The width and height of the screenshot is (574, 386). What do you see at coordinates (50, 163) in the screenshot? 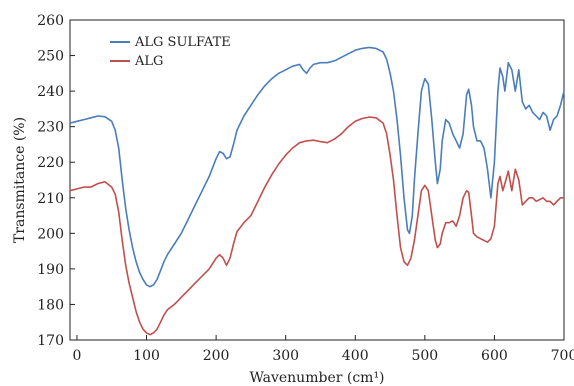
I see `y-tick-label: 220` at bounding box center [50, 163].